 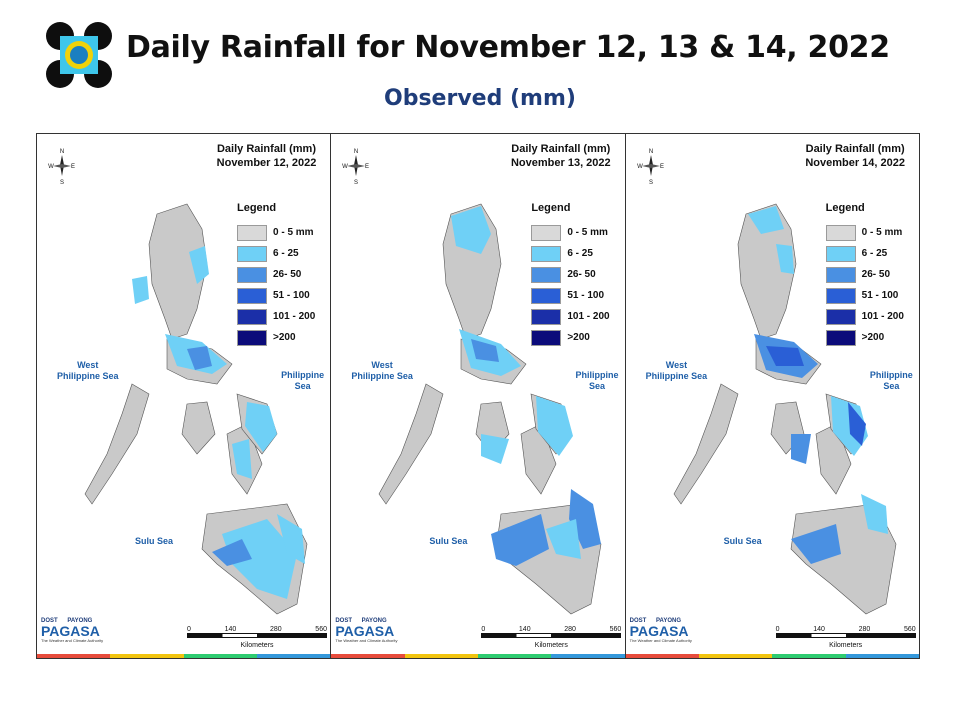 What do you see at coordinates (266, 156) in the screenshot?
I see `panel-header: Daily Rainfall (mm) November 12, 2022` at bounding box center [266, 156].